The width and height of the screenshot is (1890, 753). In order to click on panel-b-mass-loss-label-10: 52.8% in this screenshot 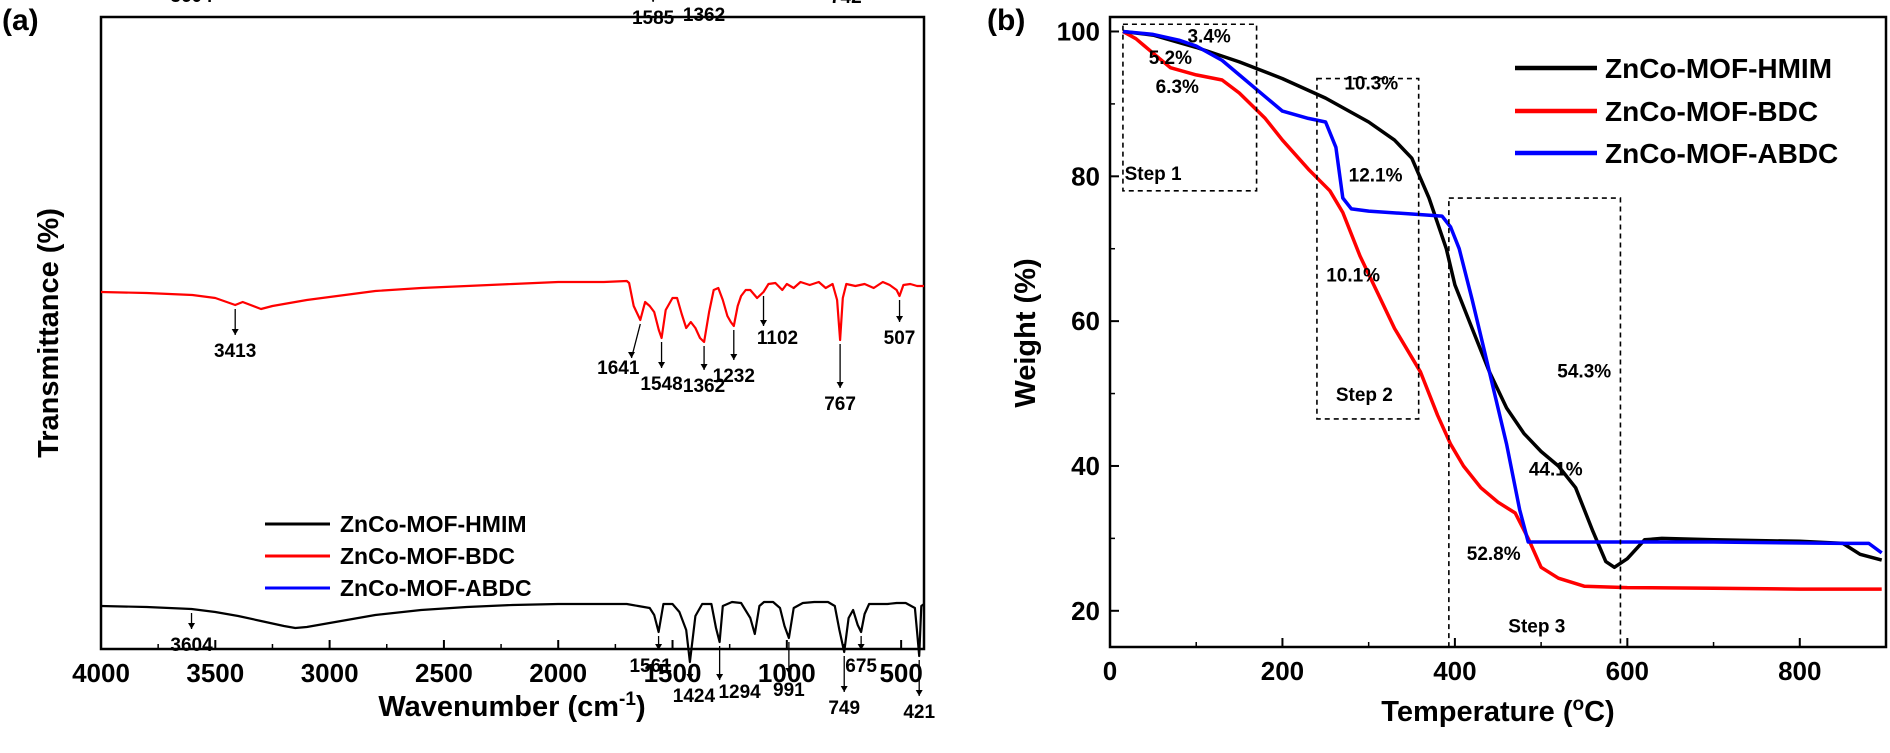, I will do `click(1494, 554)`.